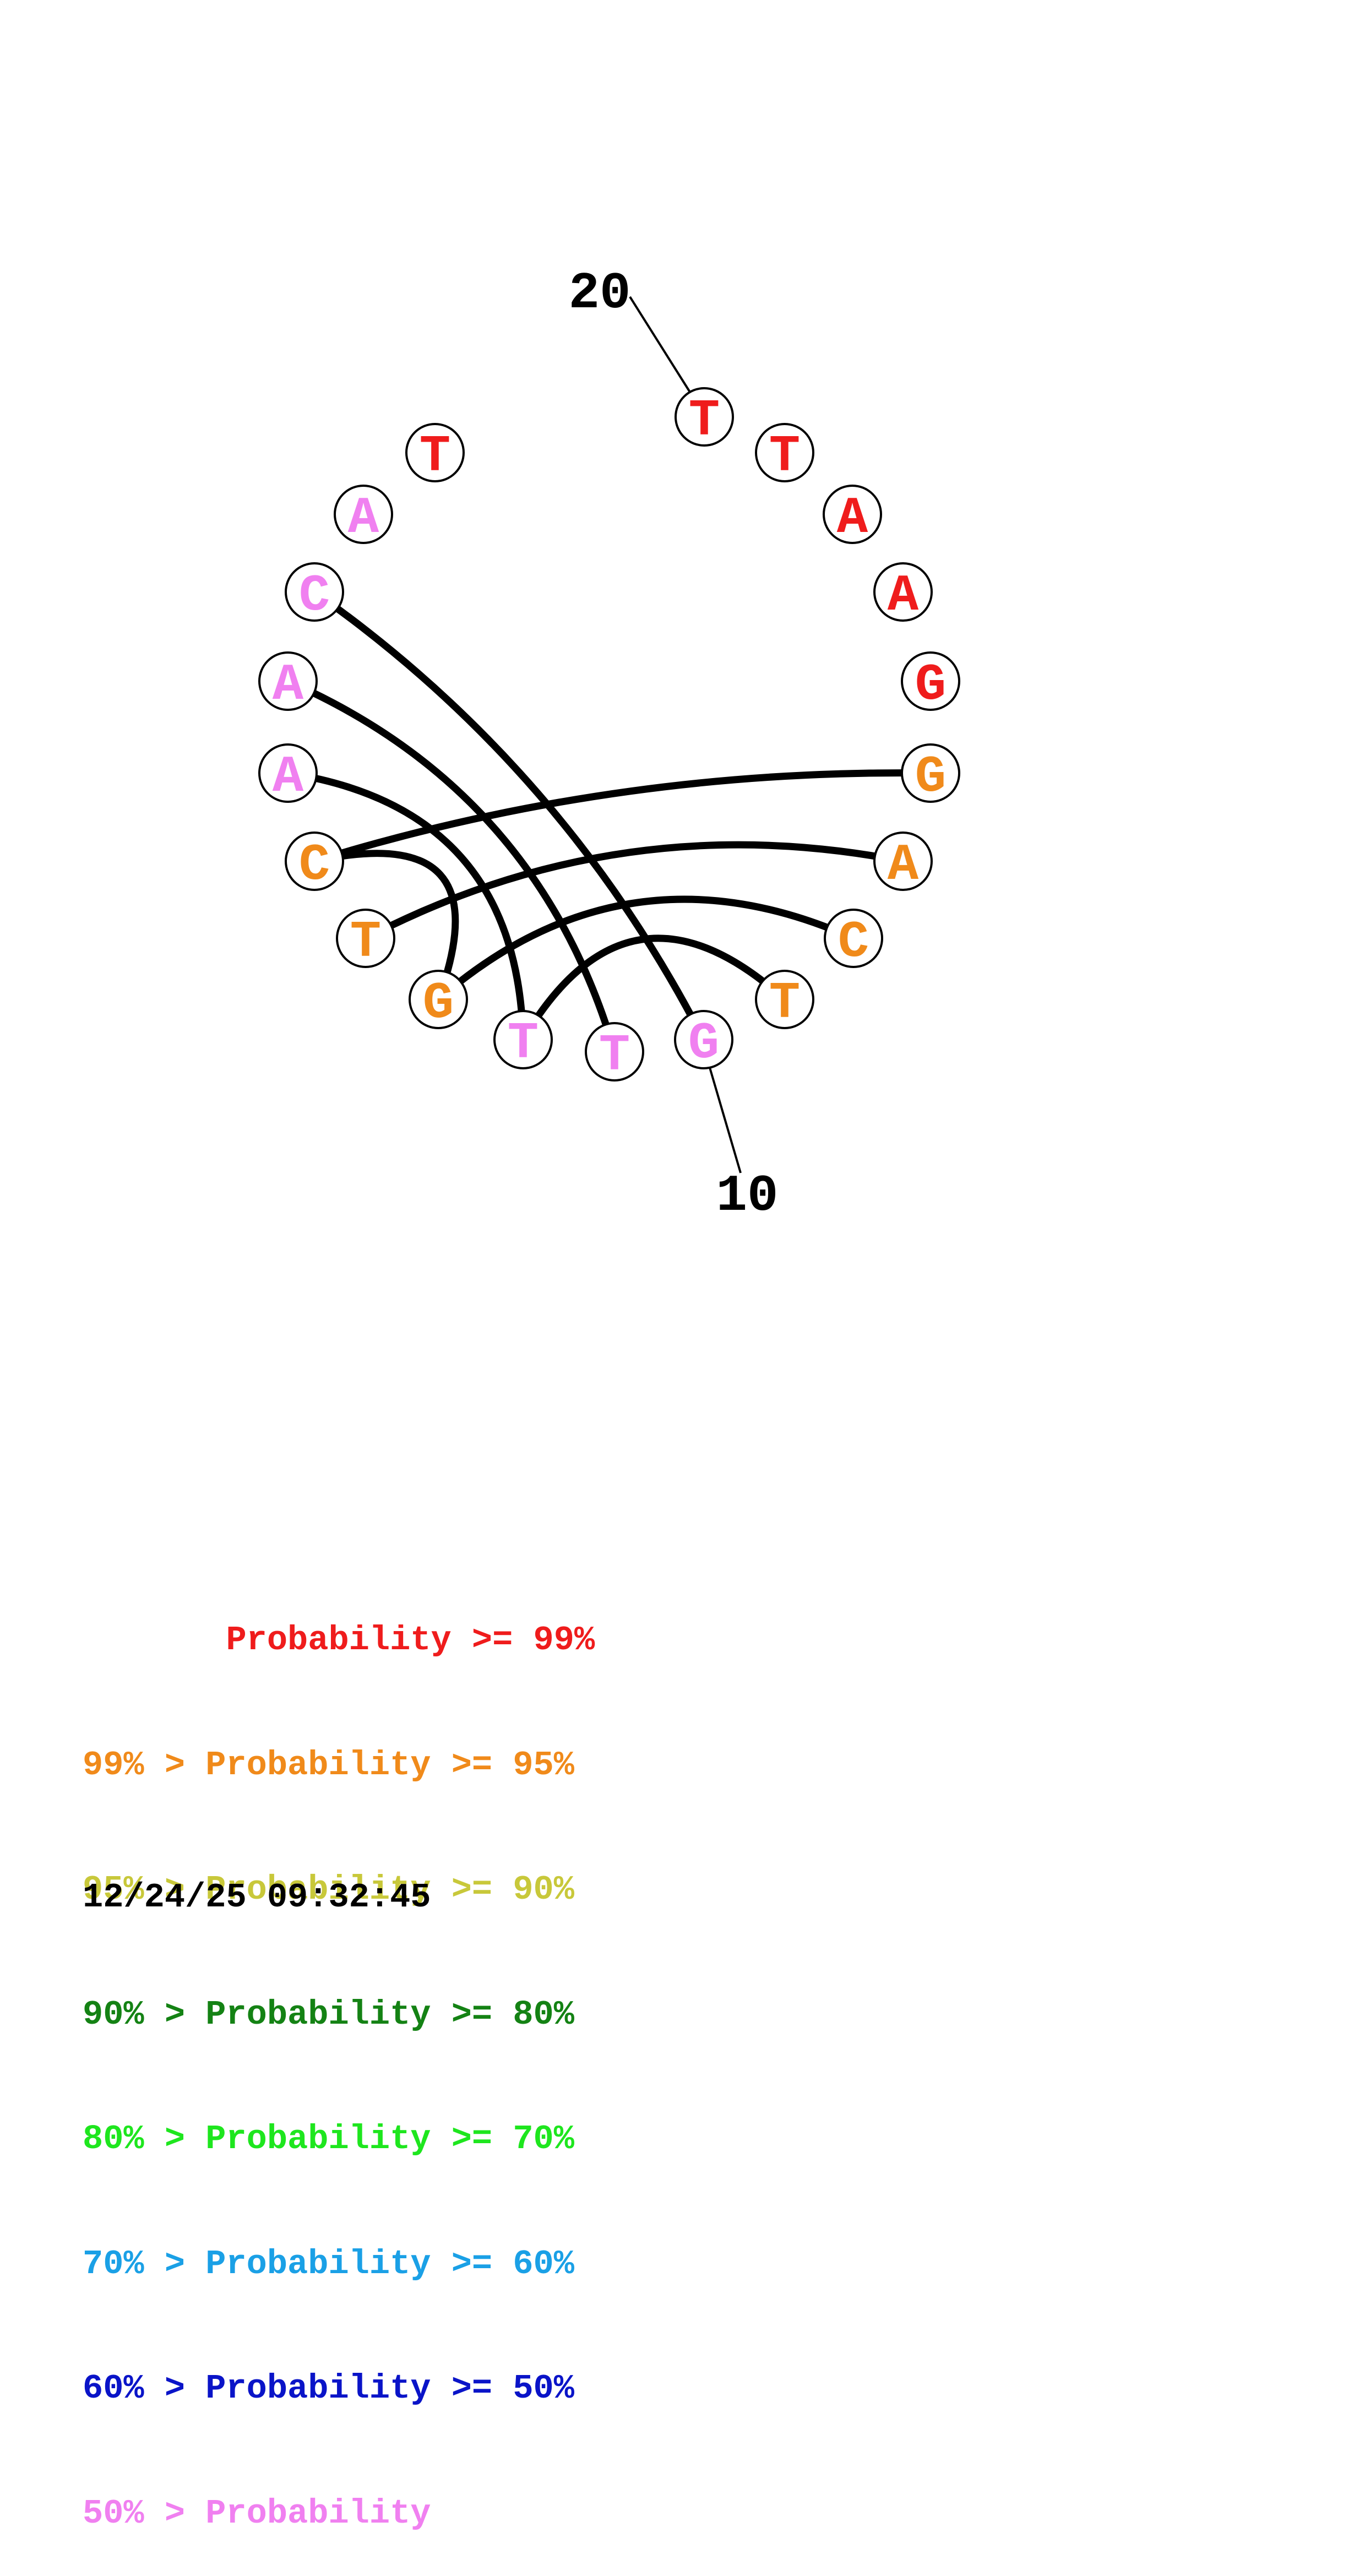 The image size is (1365, 2576). I want to click on legend-row: 90% > Probability >= 80%, so click(328, 2015).